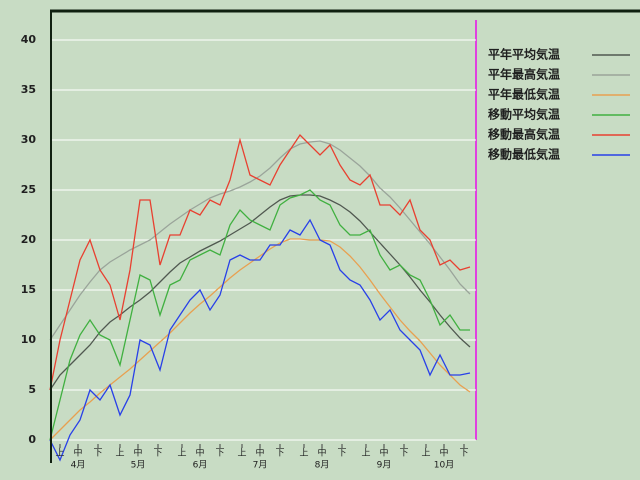 The width and height of the screenshot is (640, 480). I want to click on month-label: 8月, so click(322, 465).